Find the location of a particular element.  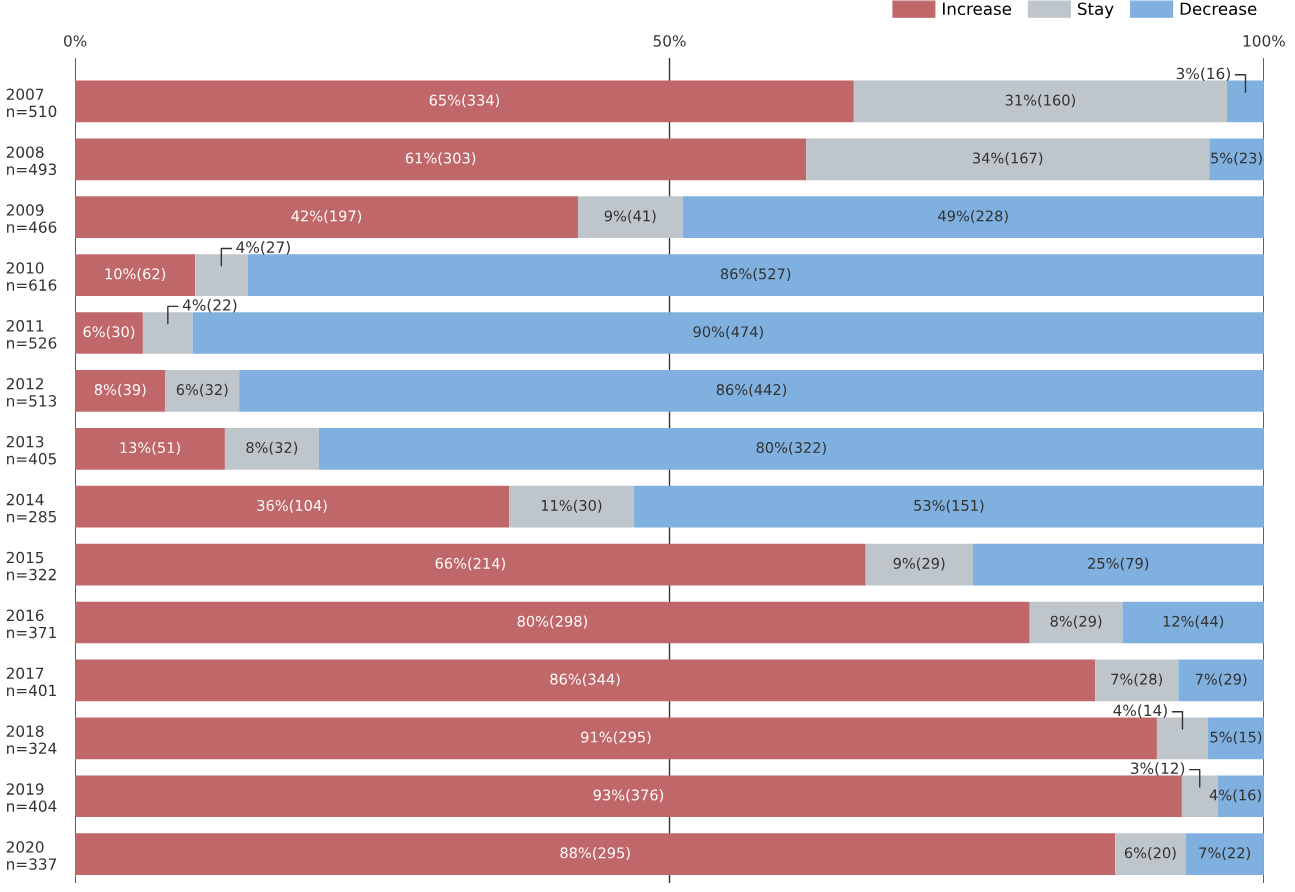

data-label: 86%(442) is located at coordinates (751, 390).